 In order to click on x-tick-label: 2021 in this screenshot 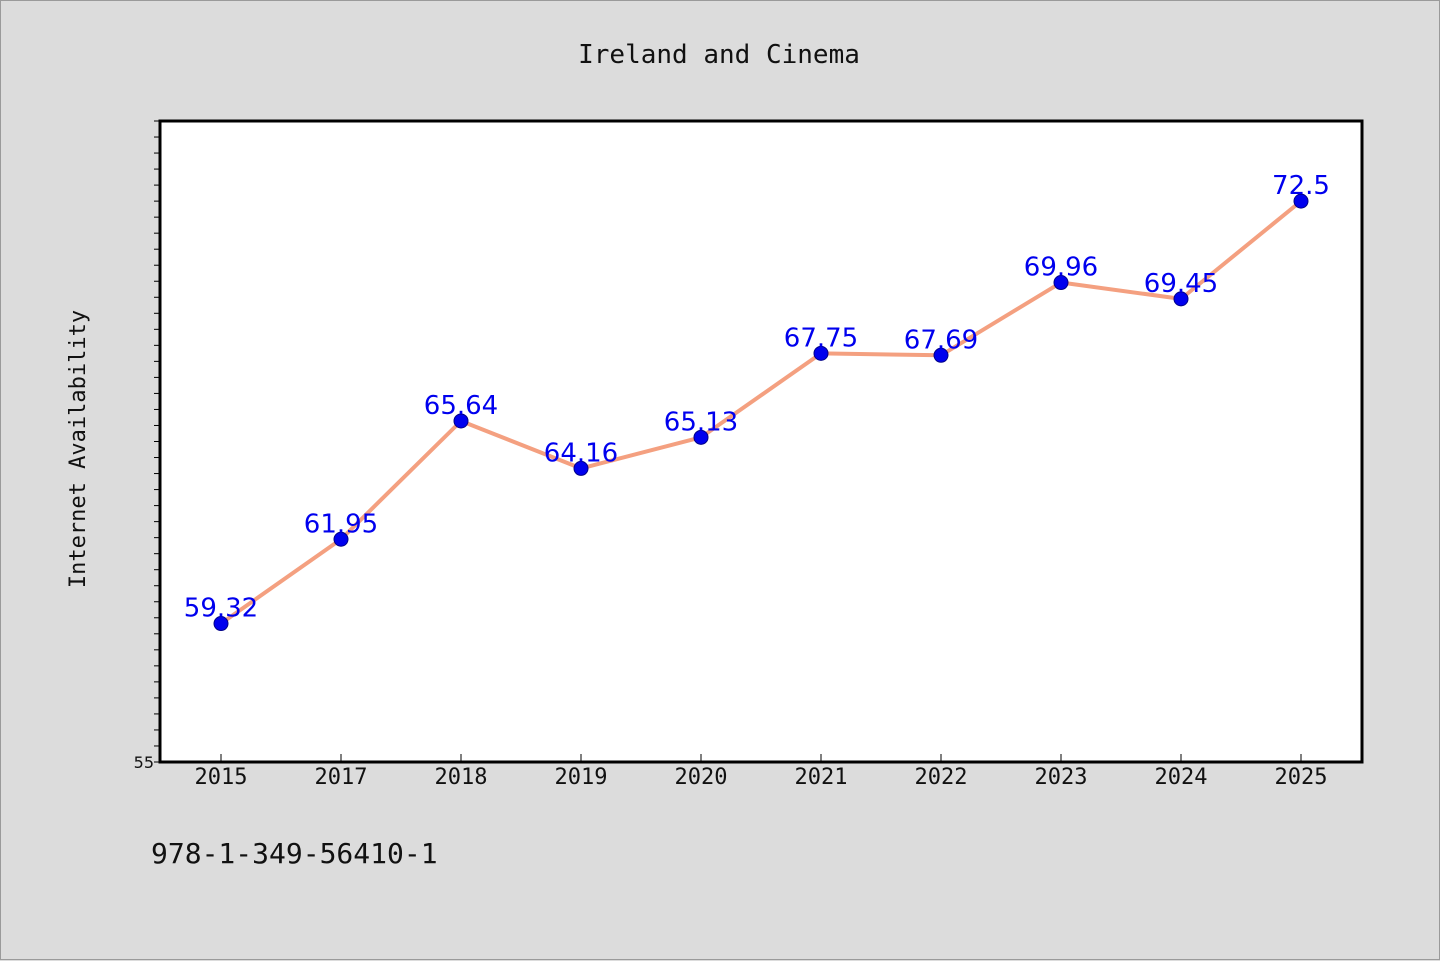, I will do `click(821, 777)`.